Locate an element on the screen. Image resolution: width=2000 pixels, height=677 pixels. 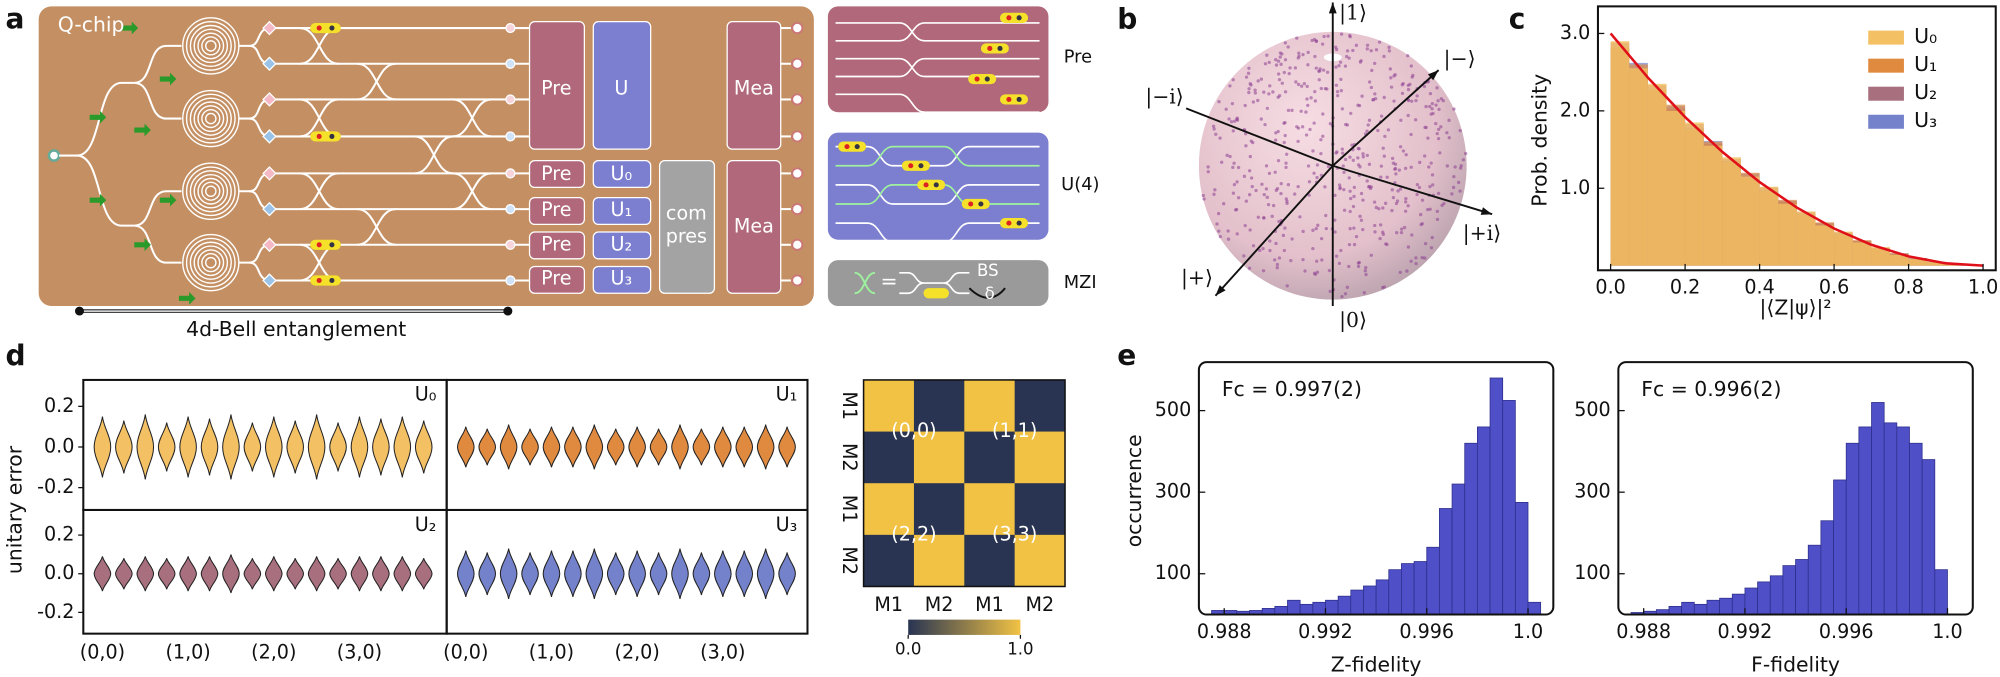
y-axis-label: unitary error is located at coordinates (15, 509).